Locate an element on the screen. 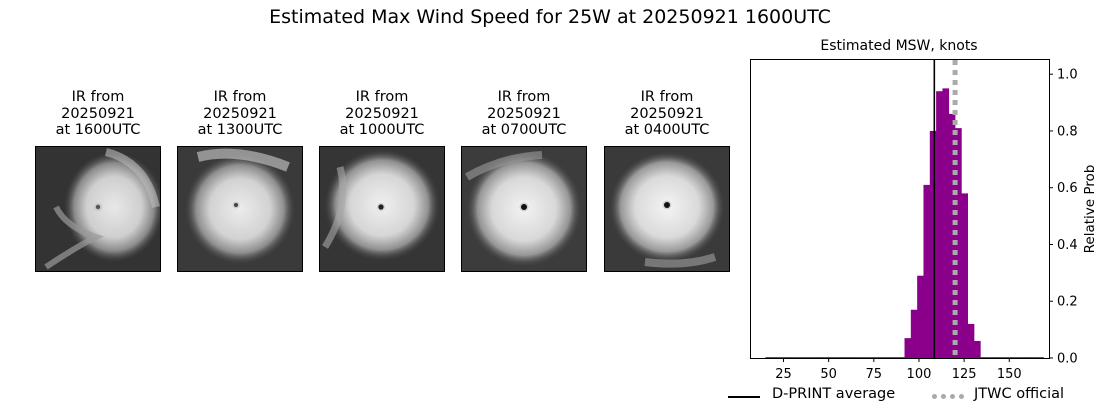 This screenshot has width=1100, height=409. x-tick-label: 25 is located at coordinates (783, 374).